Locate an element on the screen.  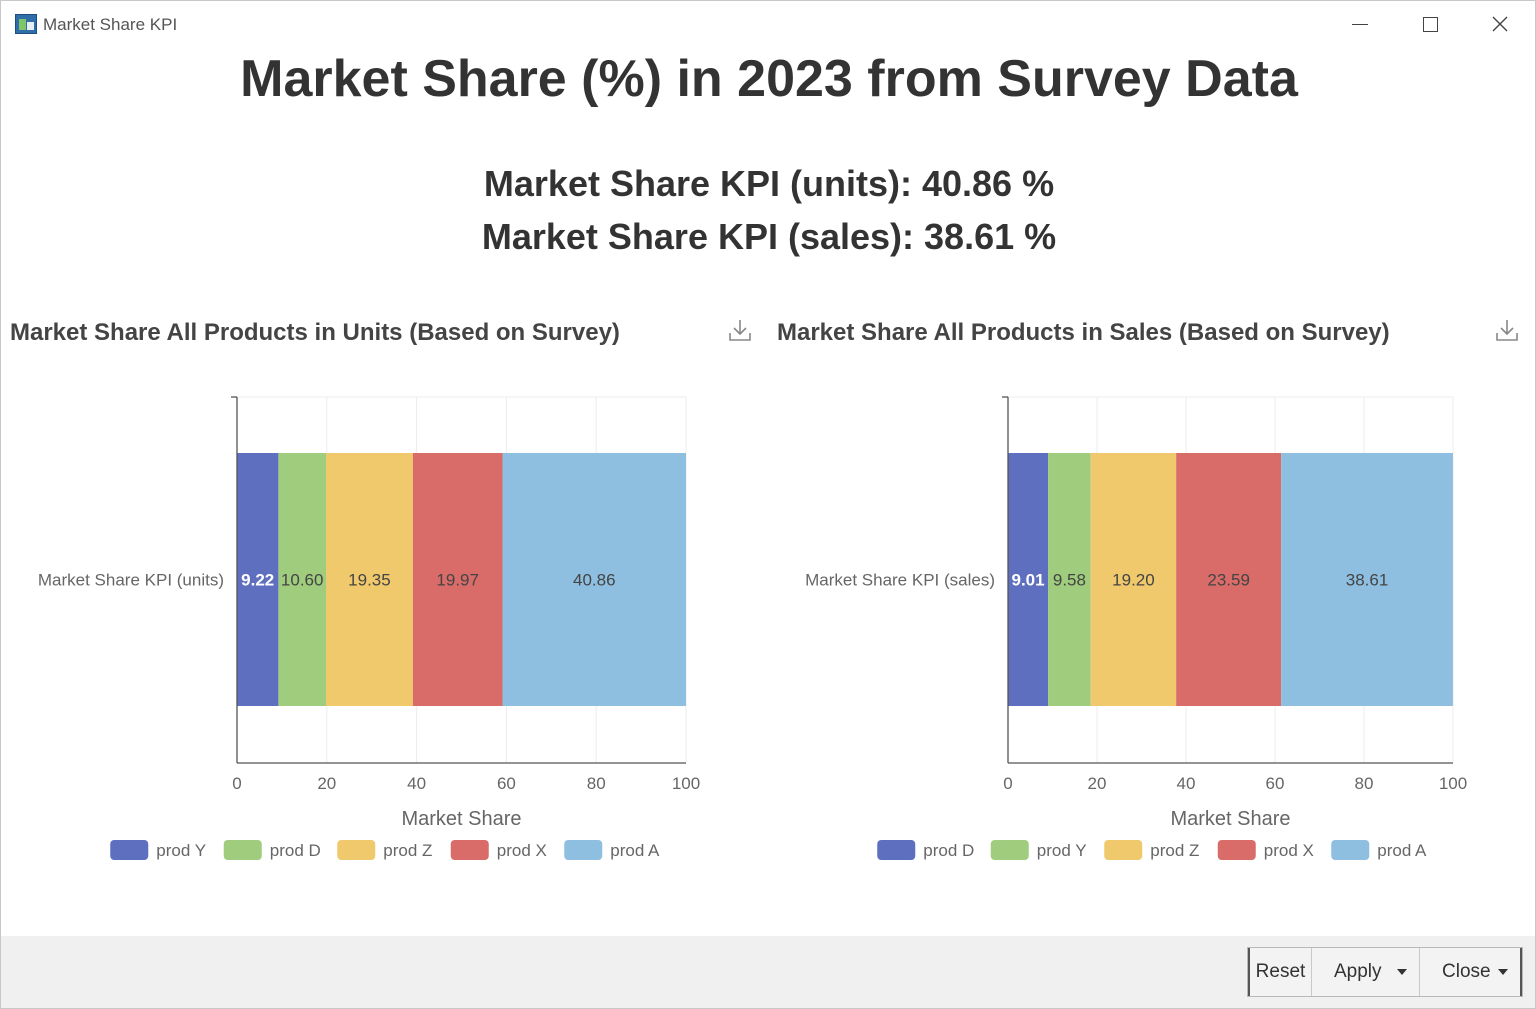
reset-button: Reset is located at coordinates (1280, 972).